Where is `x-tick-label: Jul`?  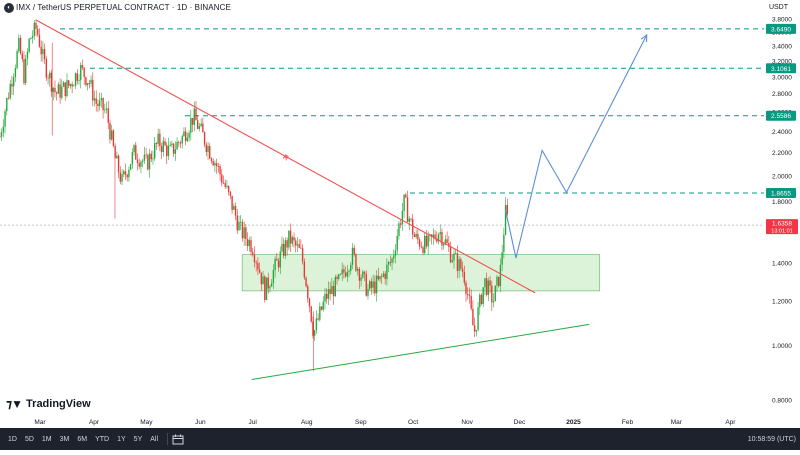 x-tick-label: Jul is located at coordinates (253, 422).